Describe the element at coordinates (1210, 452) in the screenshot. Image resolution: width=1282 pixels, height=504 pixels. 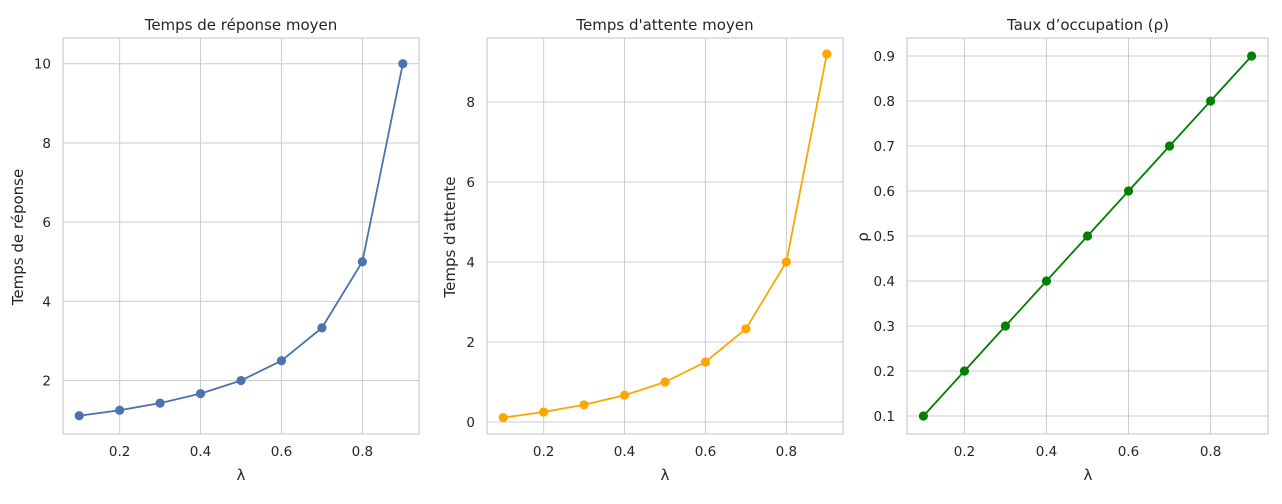
I see `panel-3-xtick-label: 0.8` at that location.